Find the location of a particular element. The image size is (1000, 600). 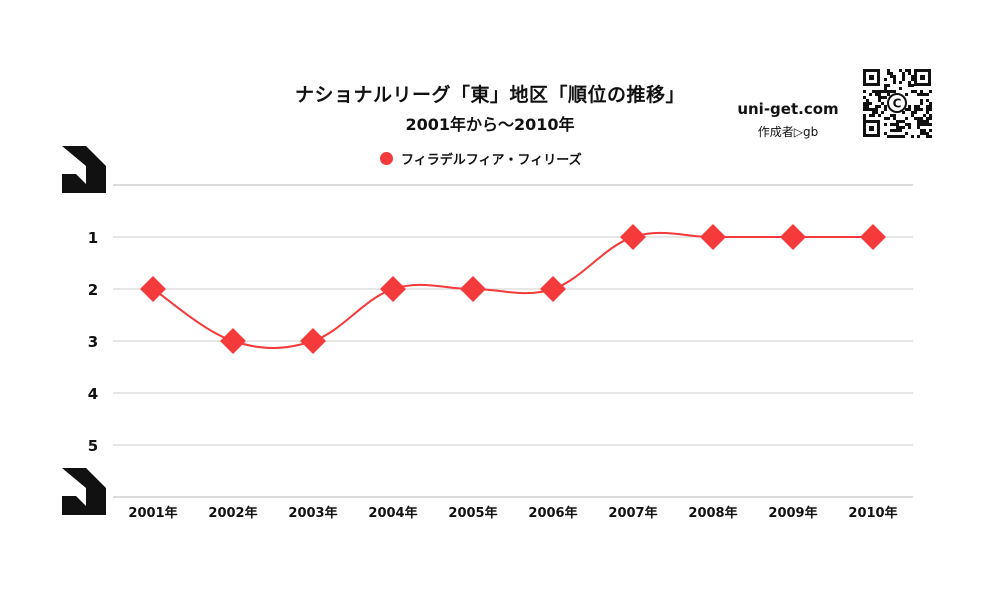

qr-code-icon: C is located at coordinates (897, 103).